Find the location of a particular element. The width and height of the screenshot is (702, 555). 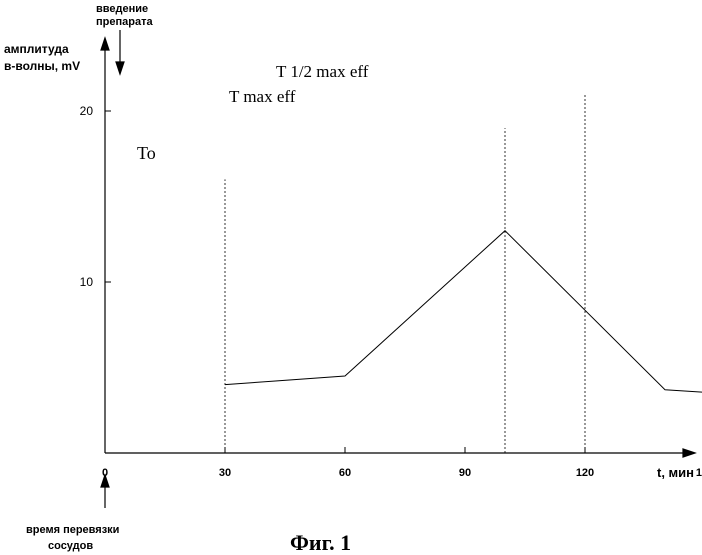

y-tick-label-10: 10 is located at coordinates (87, 282).